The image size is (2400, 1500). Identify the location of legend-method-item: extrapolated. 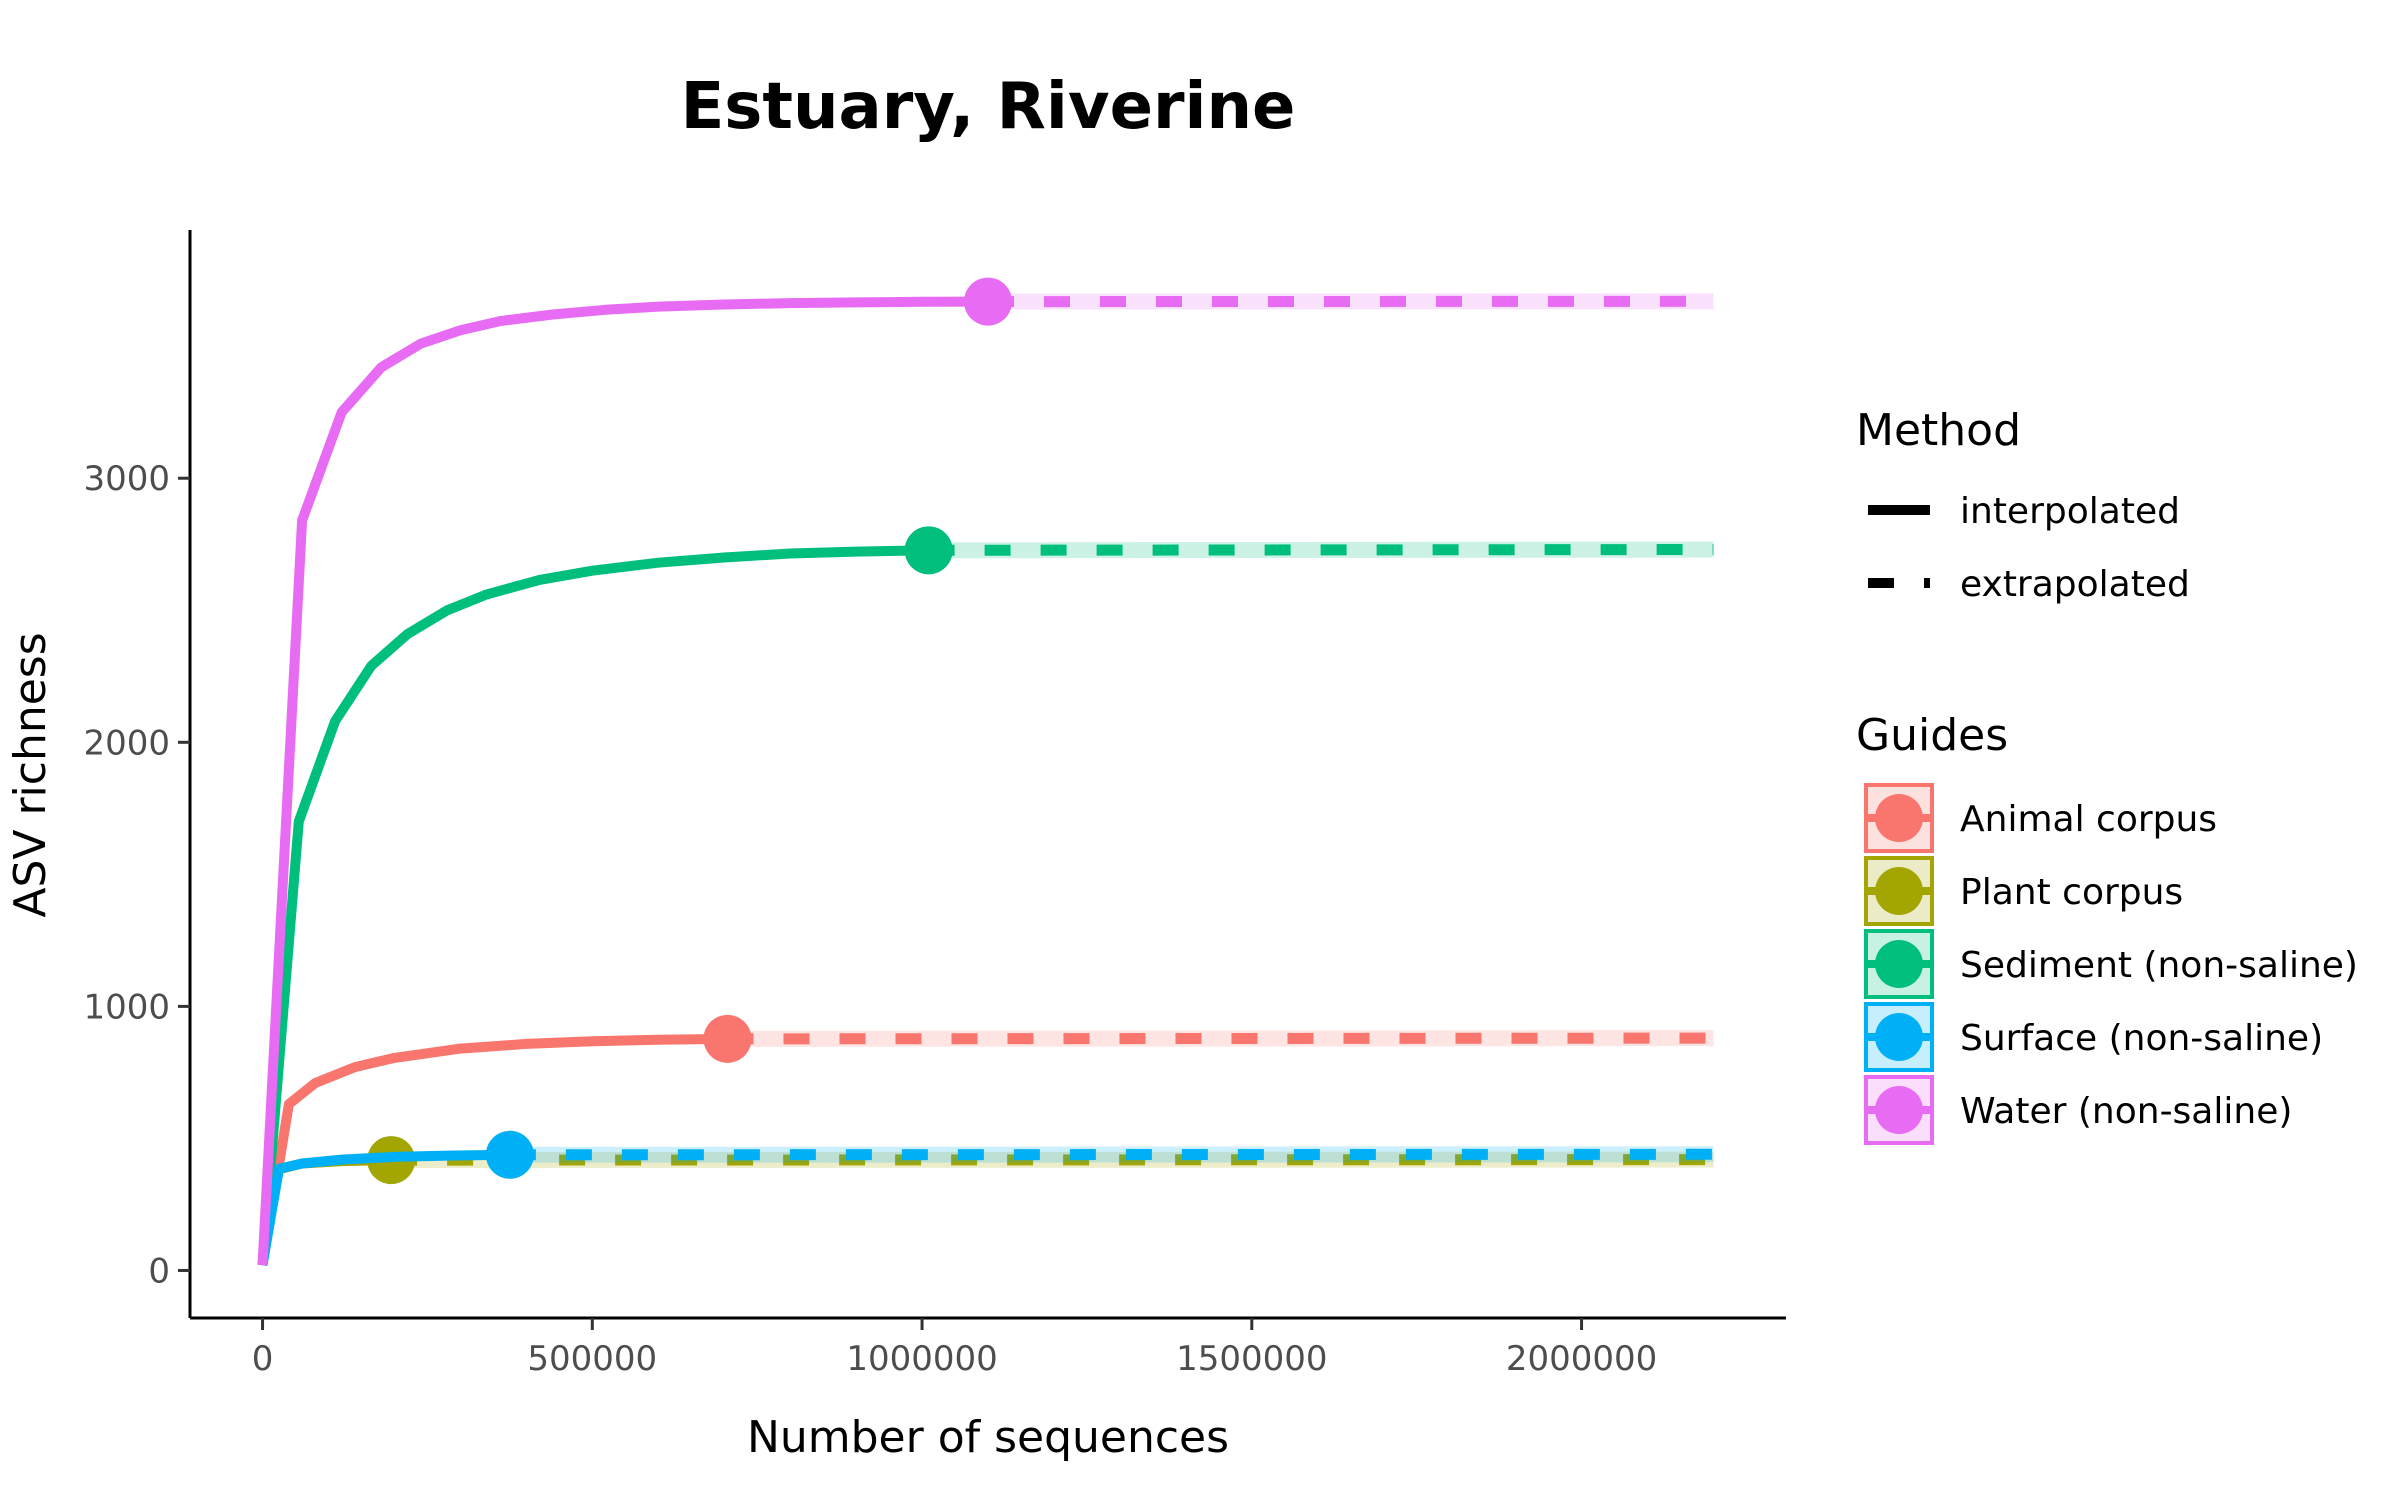
(2029, 584).